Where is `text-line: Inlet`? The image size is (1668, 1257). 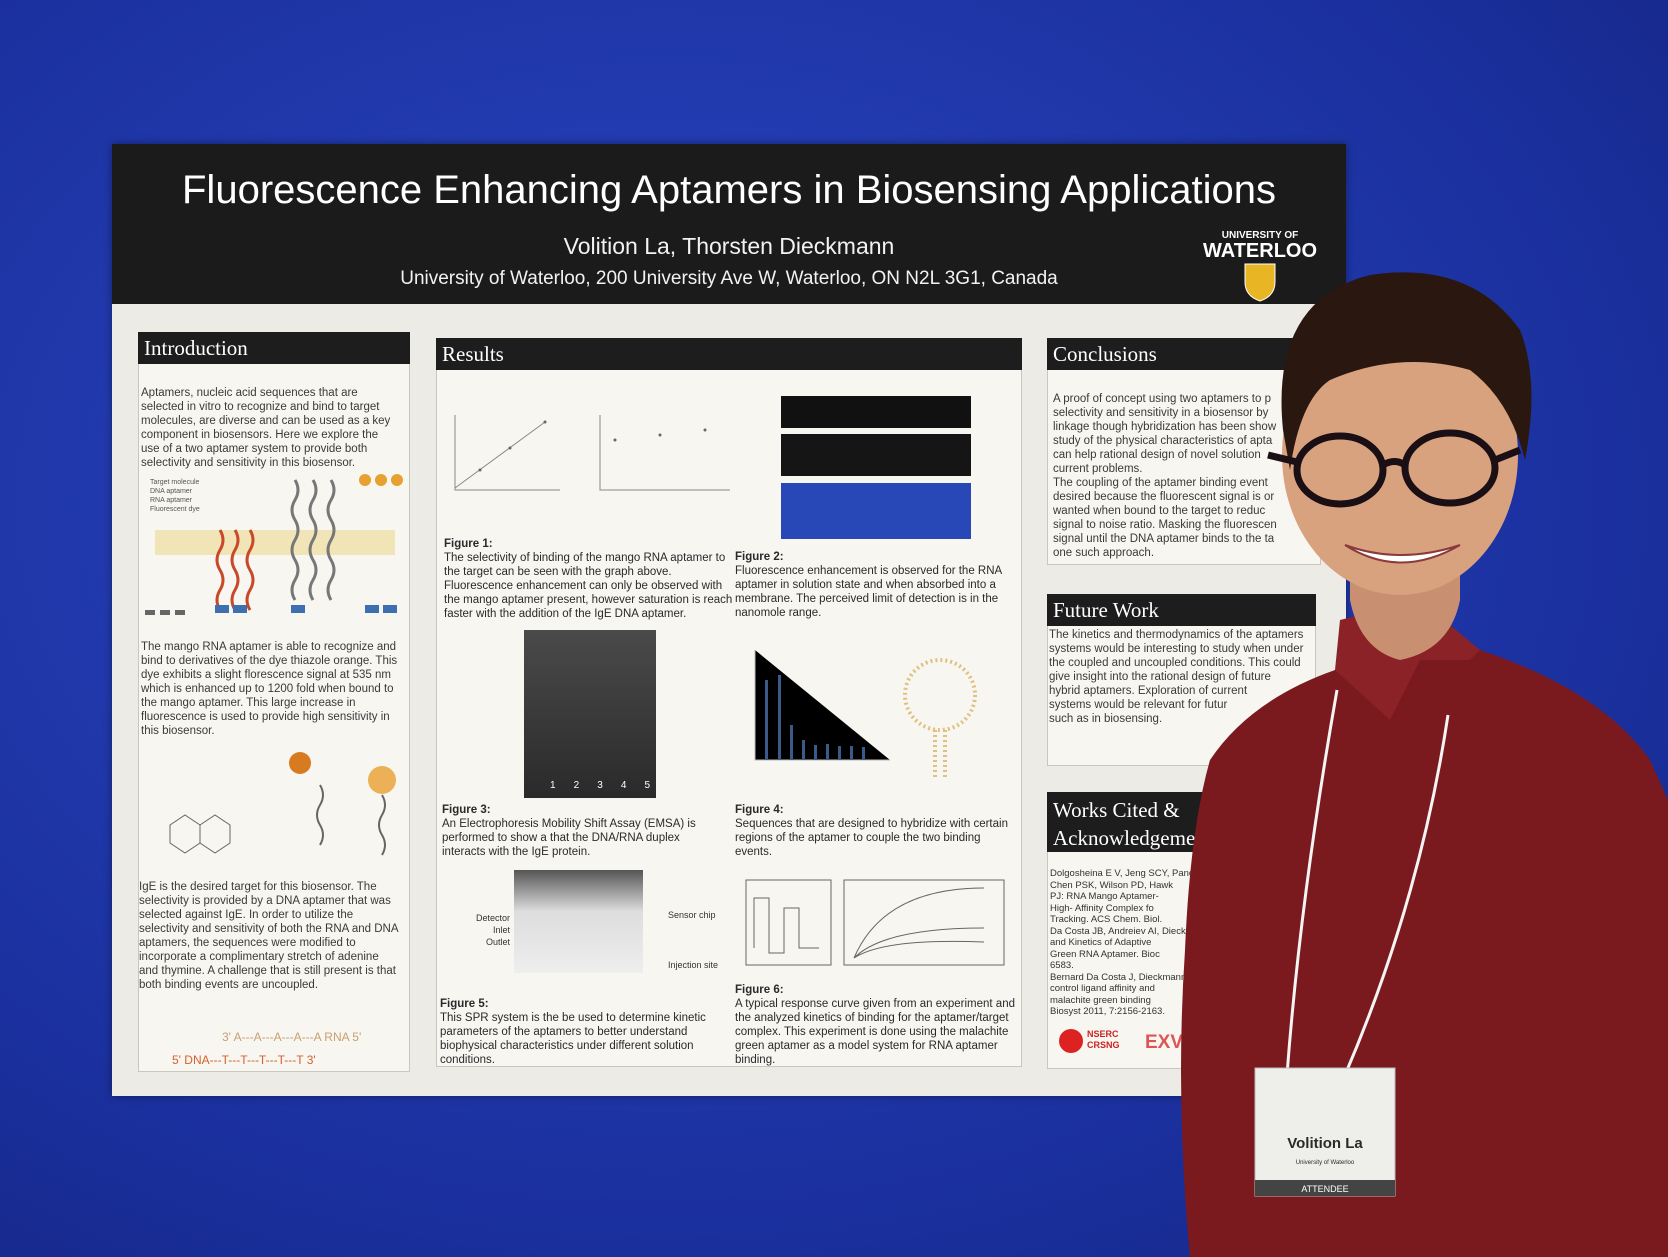 text-line: Inlet is located at coordinates (501, 930).